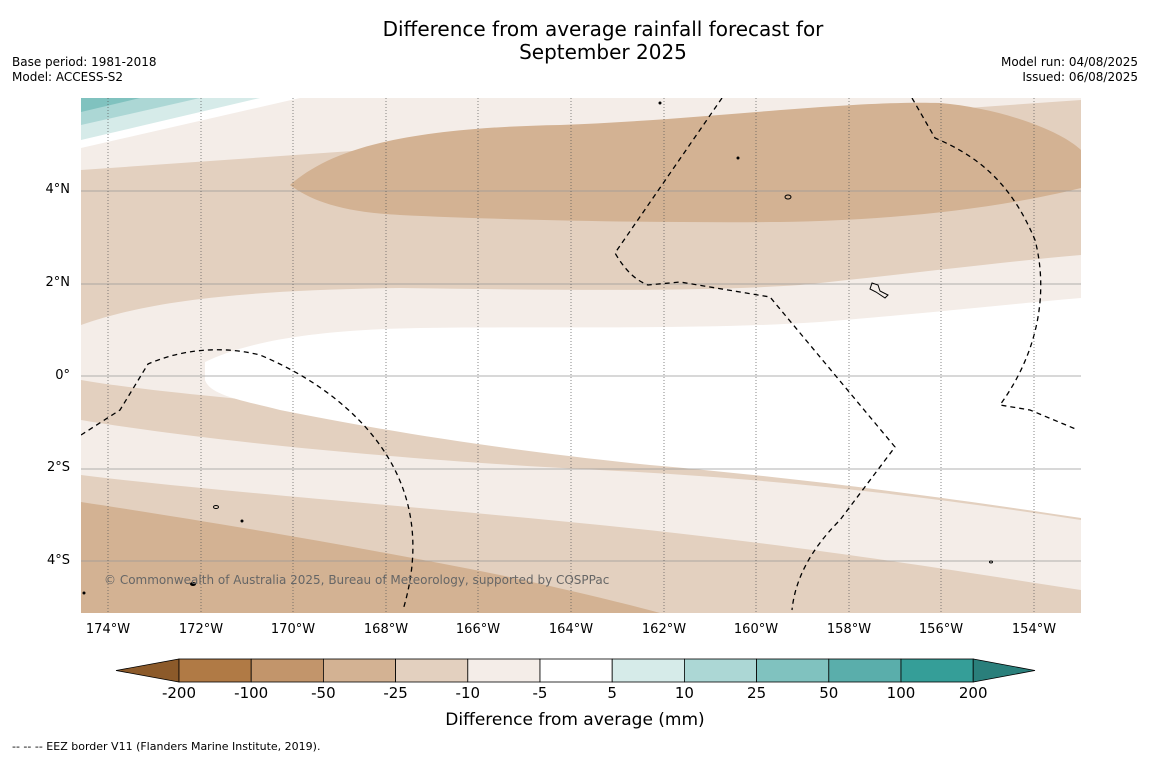 This screenshot has width=1150, height=758. Describe the element at coordinates (664, 629) in the screenshot. I see `lon-label-162w: 162°W` at that location.